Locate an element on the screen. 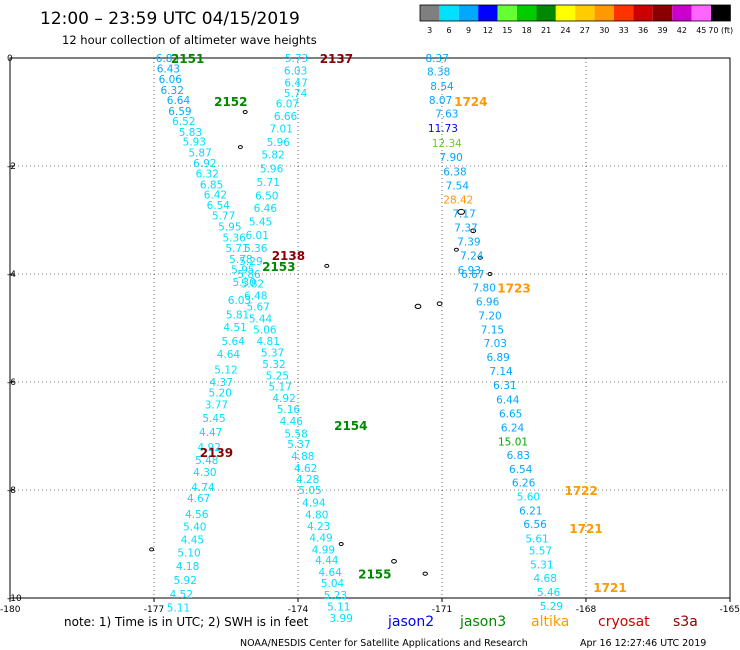 The height and width of the screenshot is (650, 740). lon-tick-label: -177 is located at coordinates (154, 610).